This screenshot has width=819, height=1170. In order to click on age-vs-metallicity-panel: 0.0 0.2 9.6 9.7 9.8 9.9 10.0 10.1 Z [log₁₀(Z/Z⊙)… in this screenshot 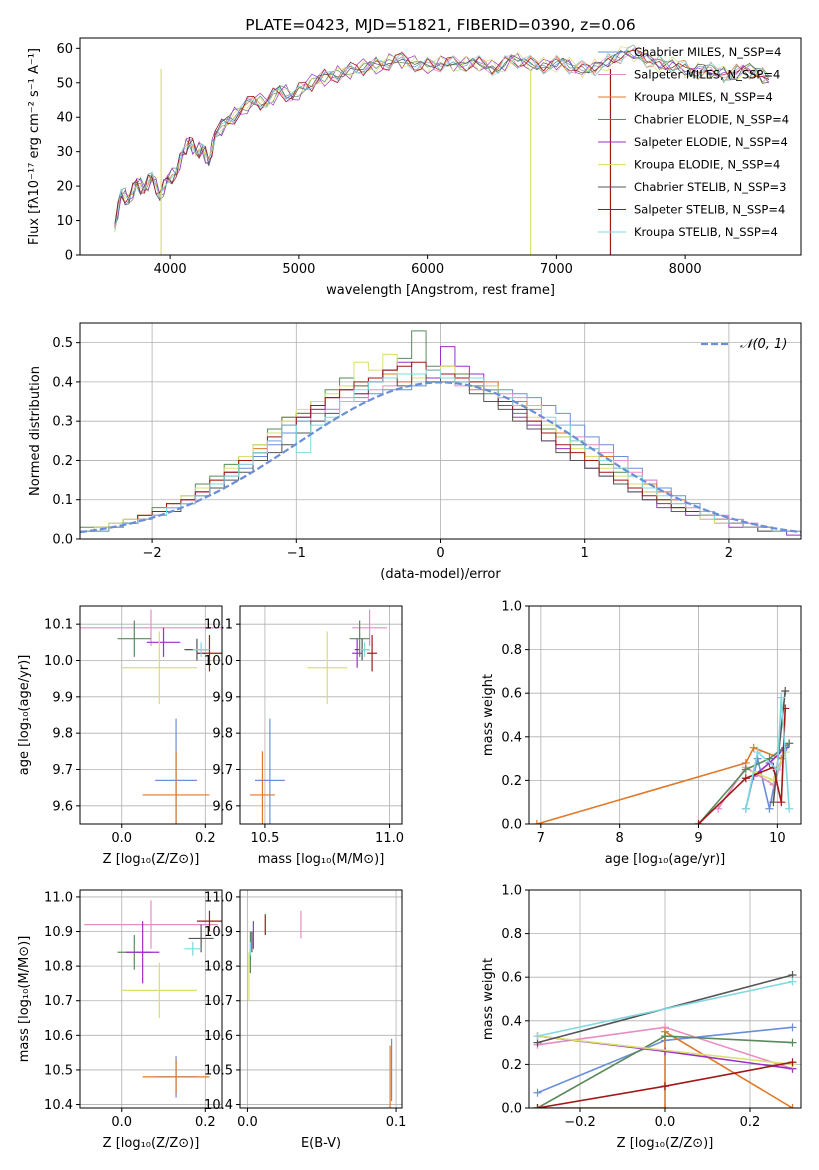, I will do `click(120, 736)`.